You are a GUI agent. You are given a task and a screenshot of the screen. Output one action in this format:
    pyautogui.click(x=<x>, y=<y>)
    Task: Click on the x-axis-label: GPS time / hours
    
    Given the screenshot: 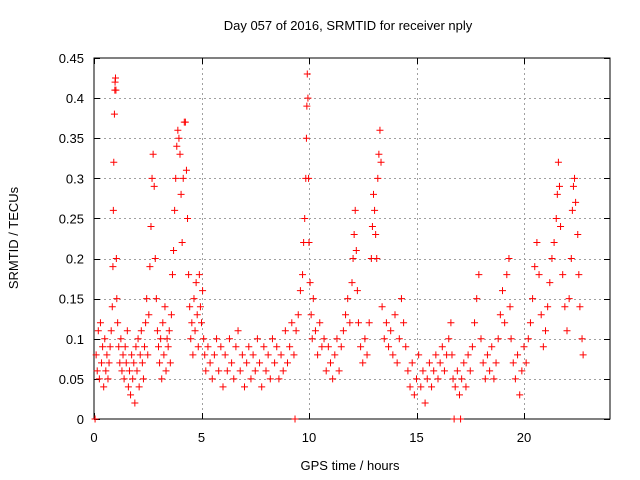 What is the action you would take?
    pyautogui.click(x=350, y=465)
    